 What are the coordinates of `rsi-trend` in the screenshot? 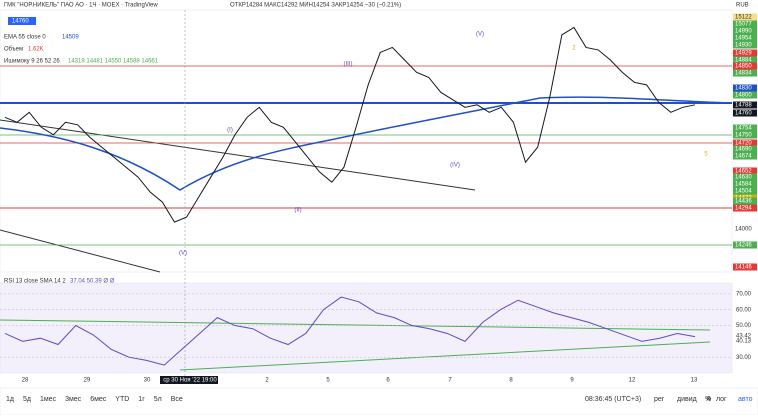 It's located at (355, 325).